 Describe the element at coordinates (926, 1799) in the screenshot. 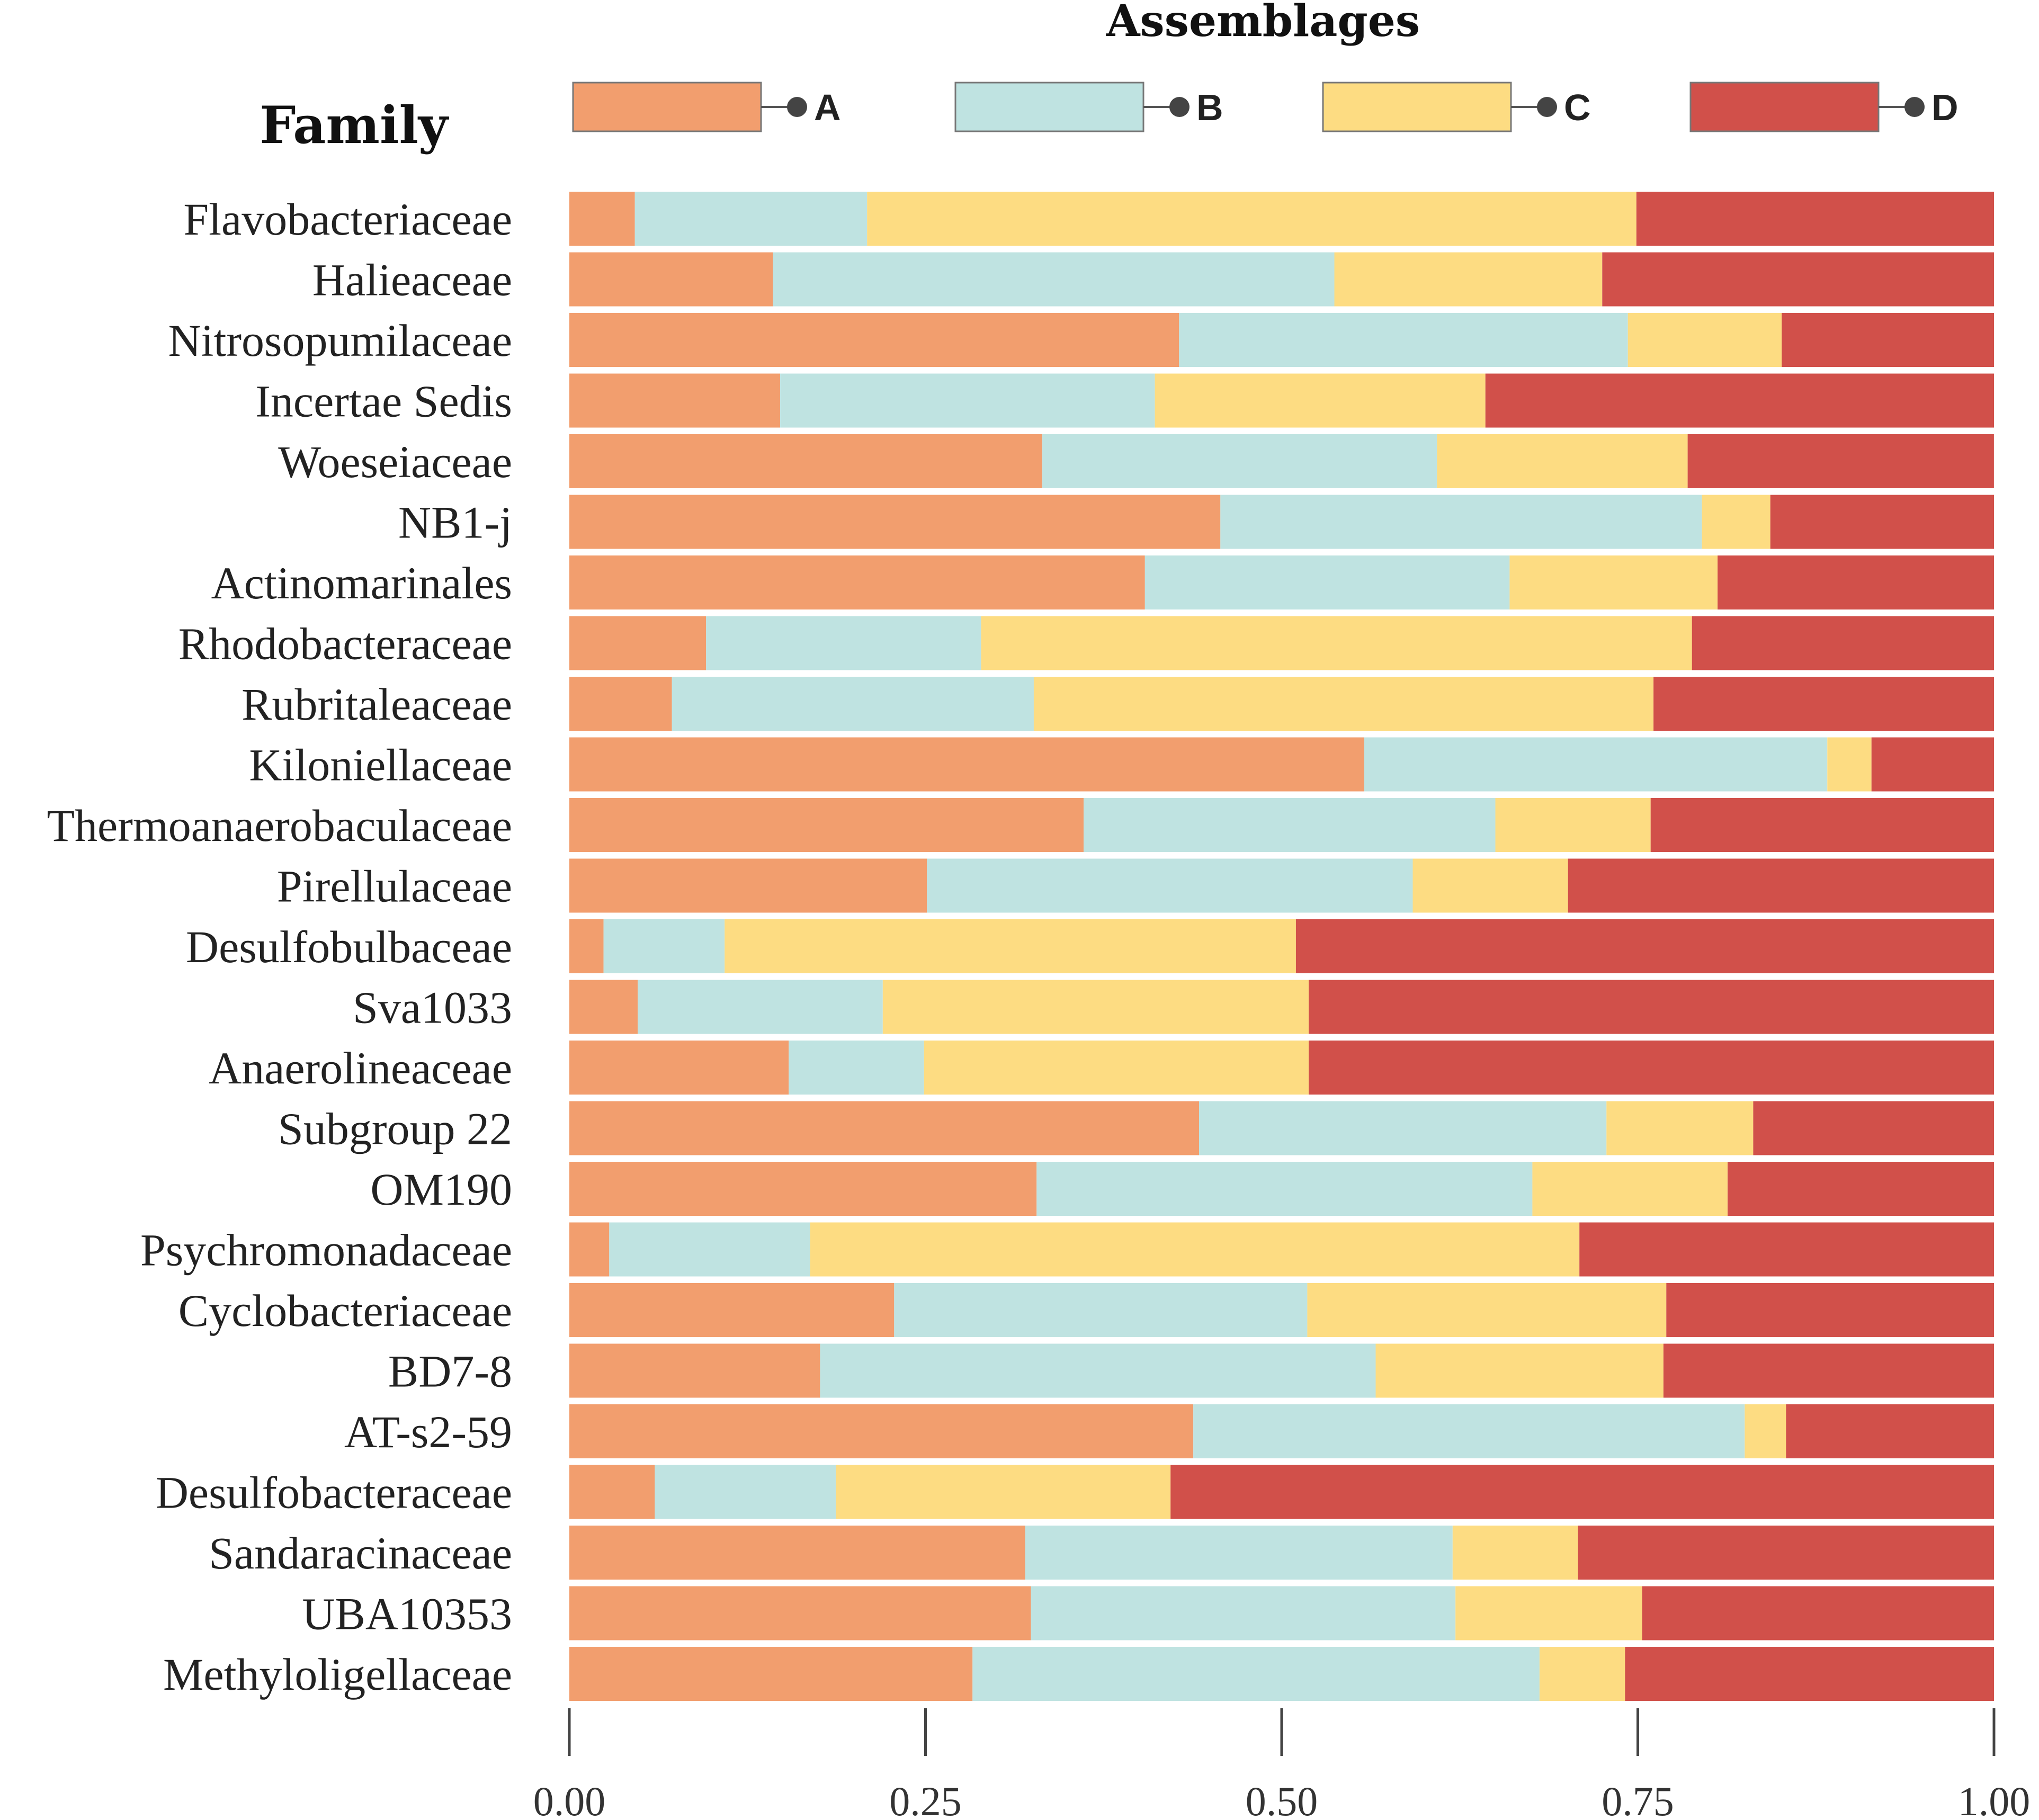

I see `x-tick-label: 0.25` at that location.